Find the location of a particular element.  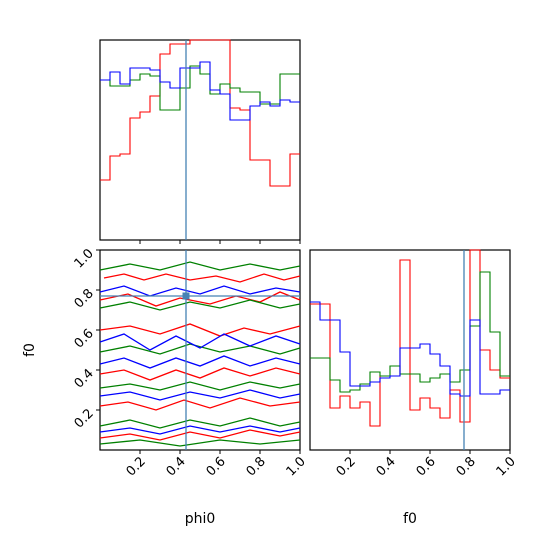

hist-phi0-panel is located at coordinates (200, 141).